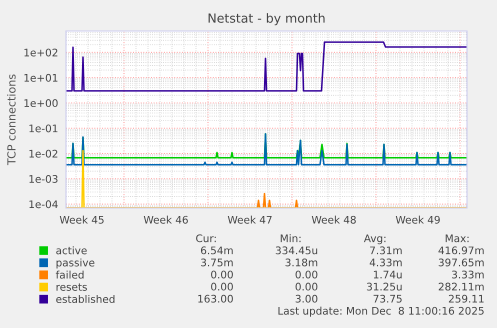 The height and width of the screenshot is (328, 497). Describe the element at coordinates (217, 262) in the screenshot. I see `text: 3.75m` at that location.